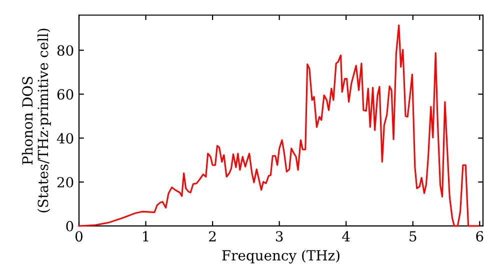 This screenshot has width=500, height=280. Describe the element at coordinates (36, 120) in the screenshot. I see `y-axis-title: Phonon DOS (States/THz·primitive cell)` at that location.